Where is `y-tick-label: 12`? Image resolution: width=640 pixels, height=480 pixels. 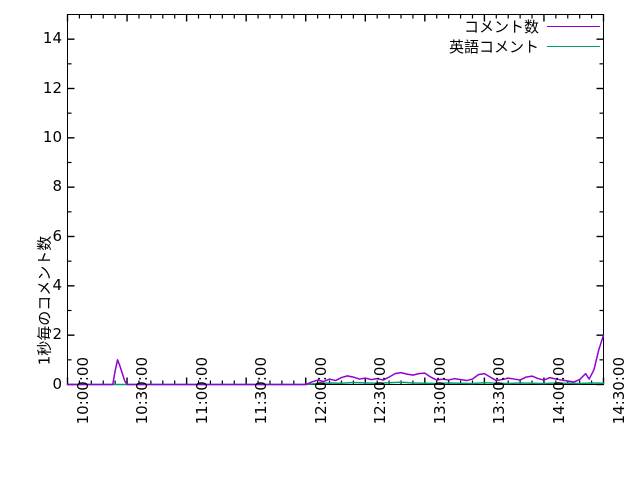 y-tick-label: 12 is located at coordinates (52, 87).